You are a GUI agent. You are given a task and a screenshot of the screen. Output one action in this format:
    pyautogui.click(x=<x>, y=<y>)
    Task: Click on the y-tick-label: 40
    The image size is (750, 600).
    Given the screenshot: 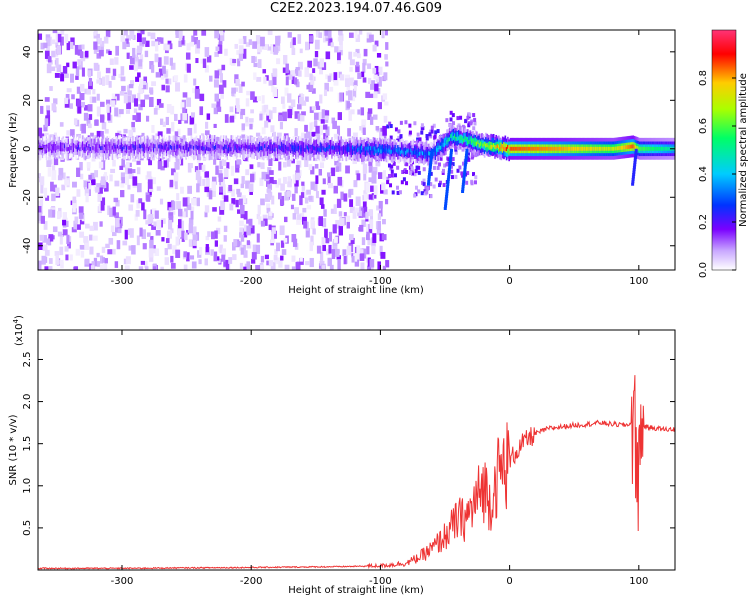 What is the action you would take?
    pyautogui.click(x=27, y=51)
    